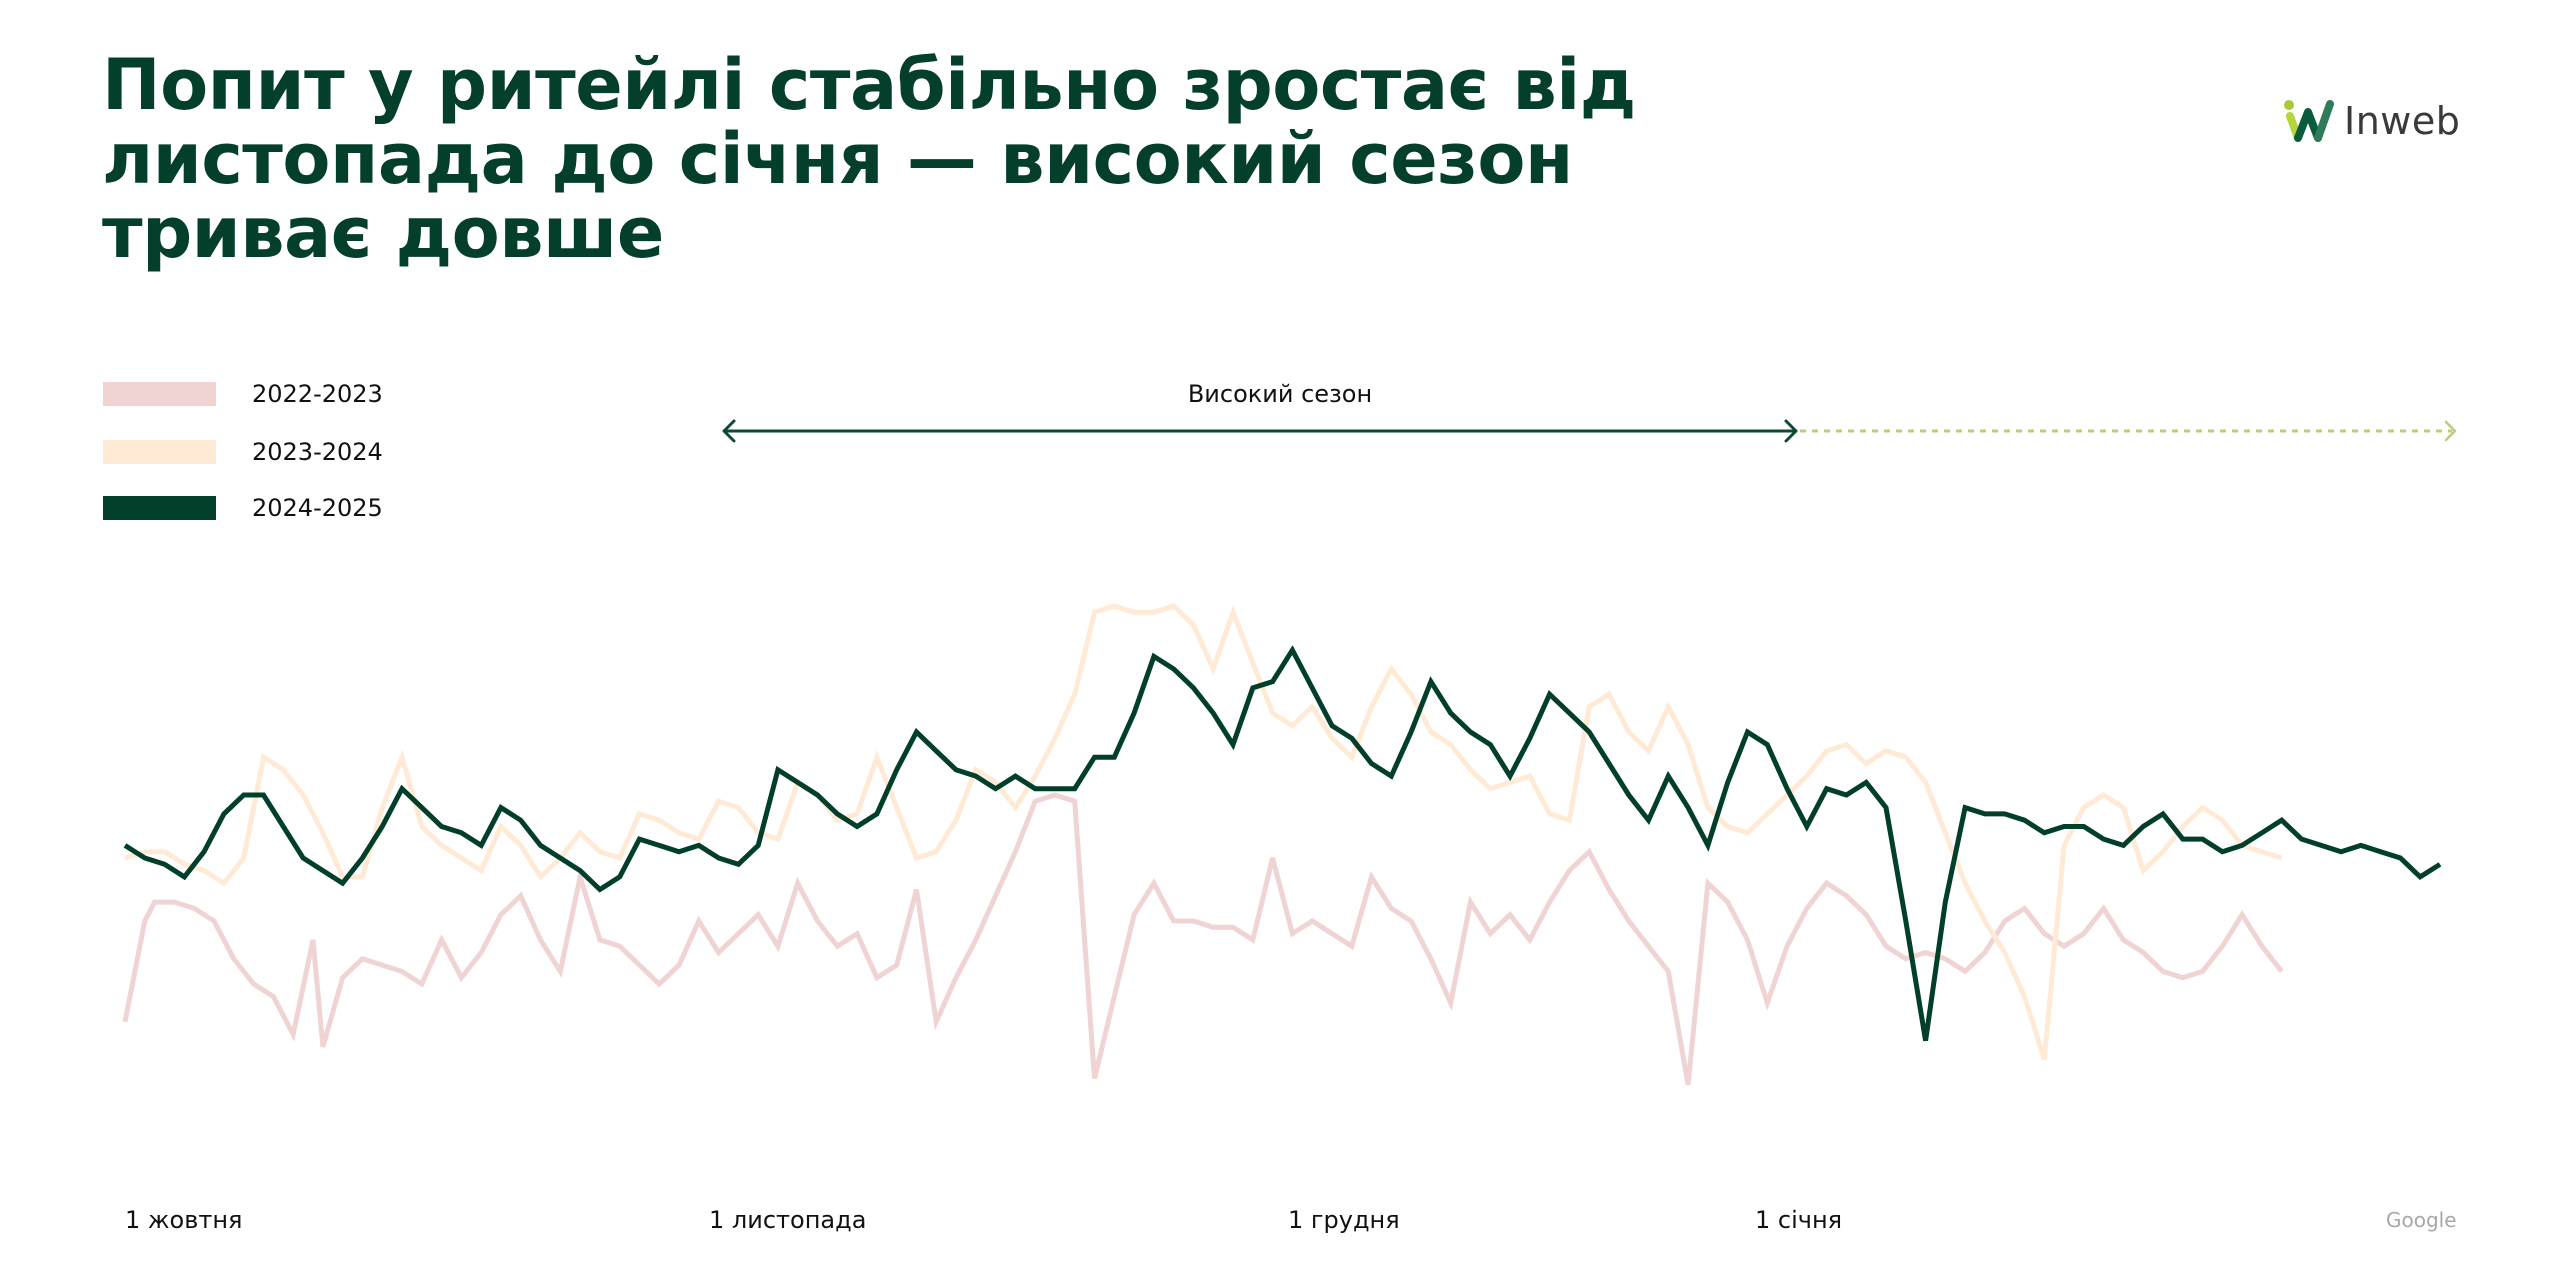 The image size is (2560, 1284). What do you see at coordinates (1799, 1220) in the screenshot?
I see `x-tick-jan: 1 січня` at bounding box center [1799, 1220].